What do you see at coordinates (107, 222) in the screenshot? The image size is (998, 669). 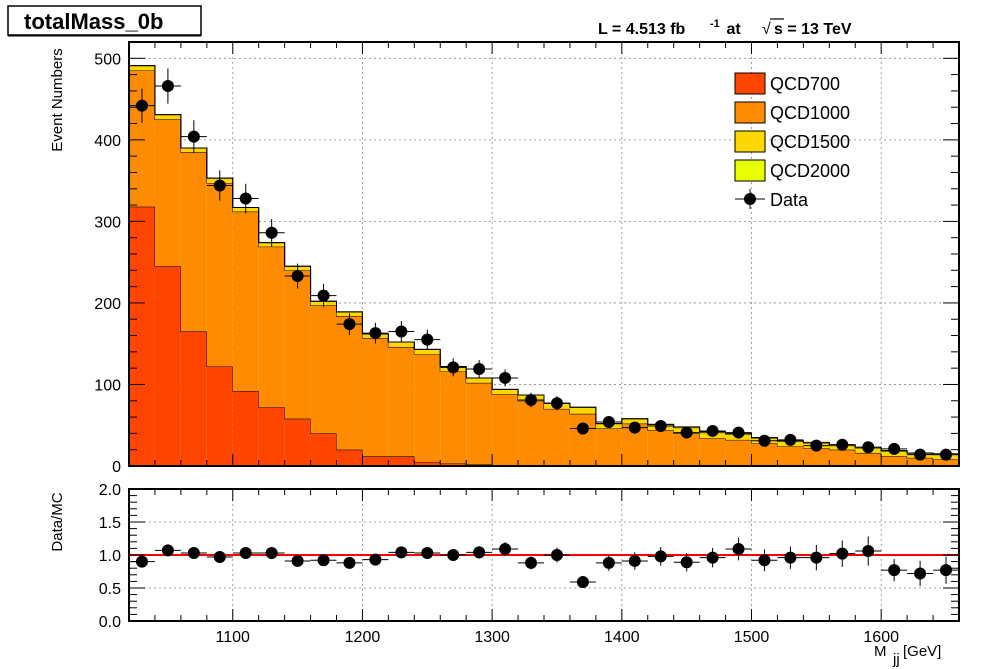 I see `main-y-tick-label-300: 300` at bounding box center [107, 222].